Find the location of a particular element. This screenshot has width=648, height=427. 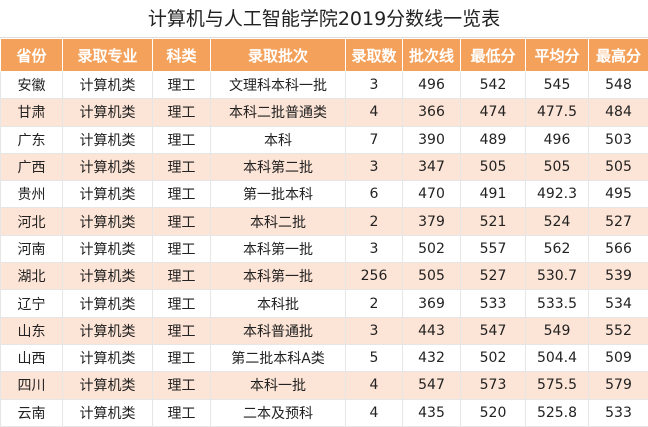

table-cell: 496 is located at coordinates (432, 85).